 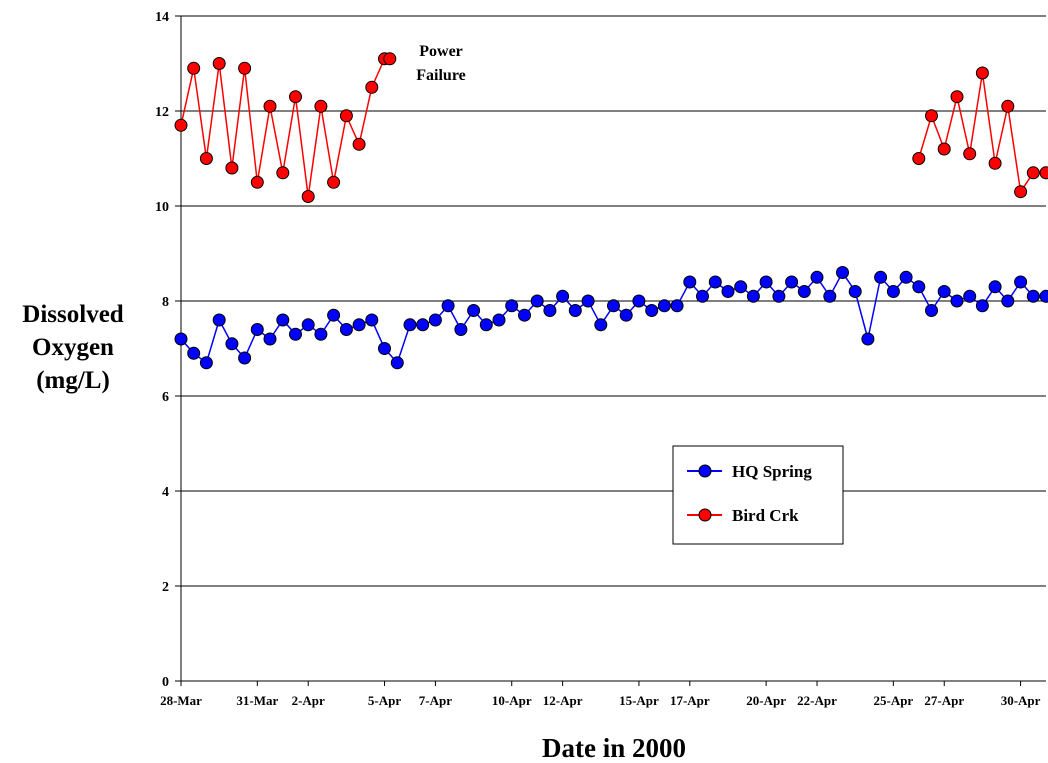 I want to click on legend-marker-hq-spring, so click(x=705, y=471).